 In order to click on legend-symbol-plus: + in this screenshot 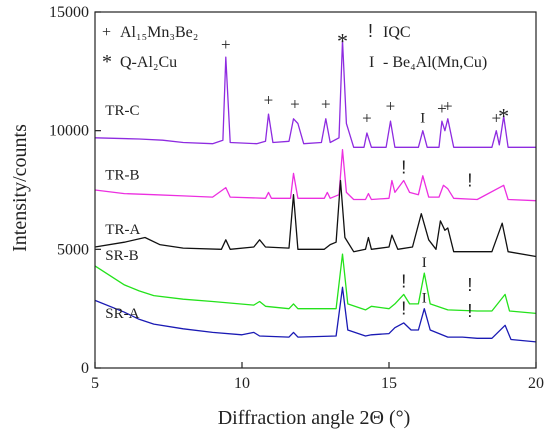, I will do `click(106, 32)`.